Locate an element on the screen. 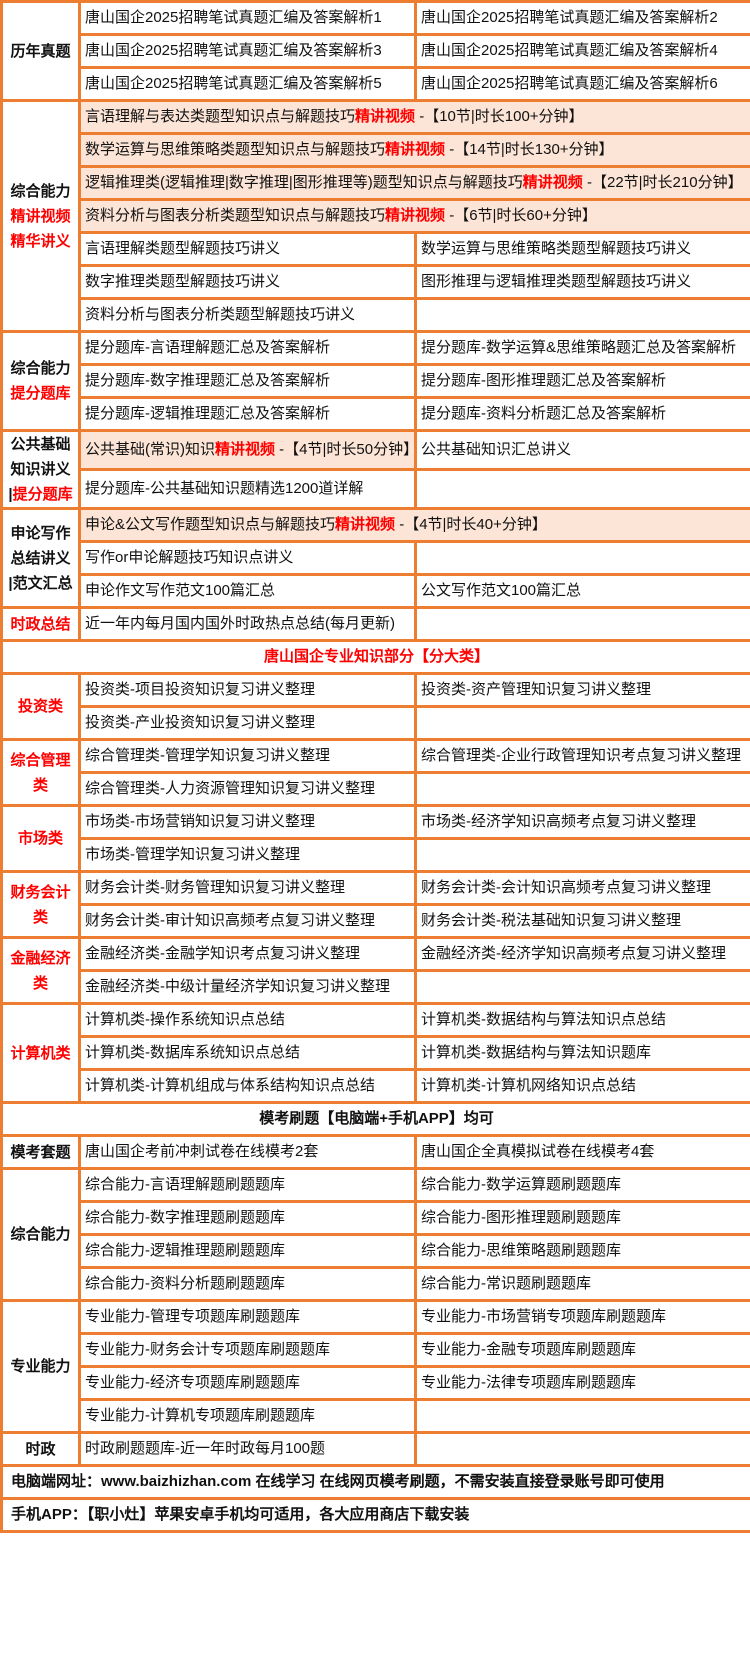  section-banner: 唐山国企专业知识部分【分大类】 is located at coordinates (375, 657).